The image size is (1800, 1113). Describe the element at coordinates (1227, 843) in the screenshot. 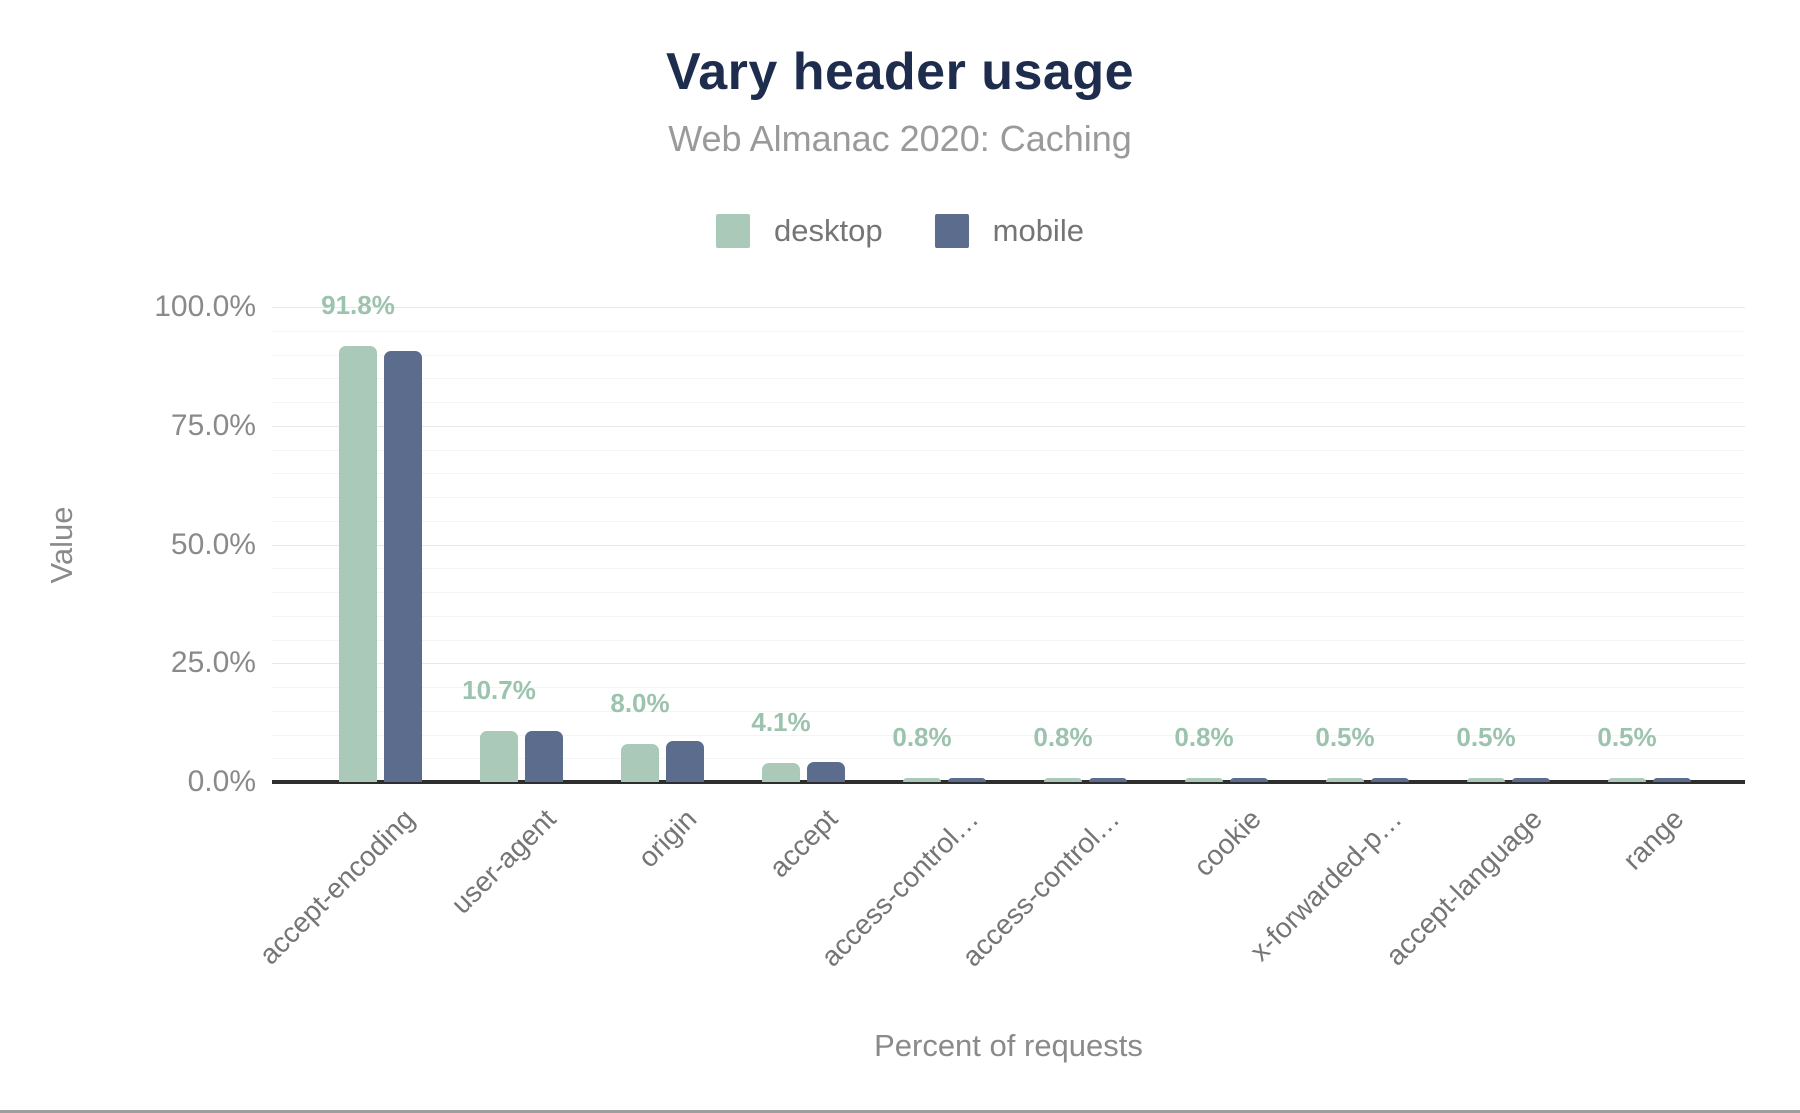

I see `x-category-label: cookie` at that location.